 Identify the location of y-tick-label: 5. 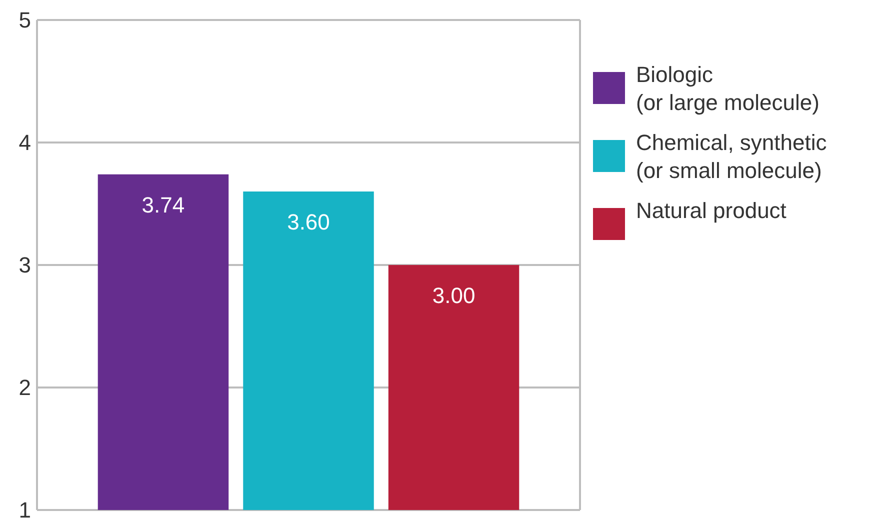
(24, 20).